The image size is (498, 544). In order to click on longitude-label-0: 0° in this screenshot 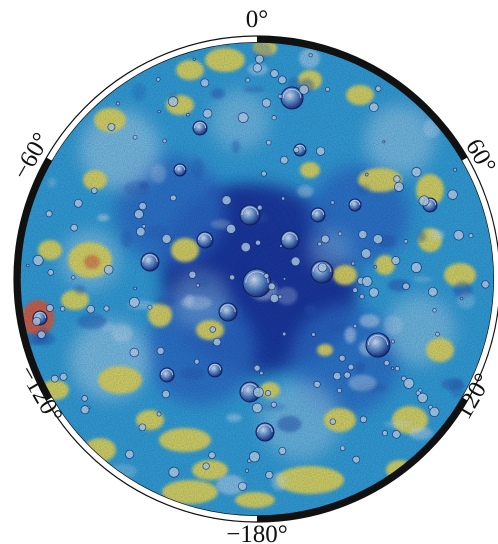, I will do `click(257, 19)`.